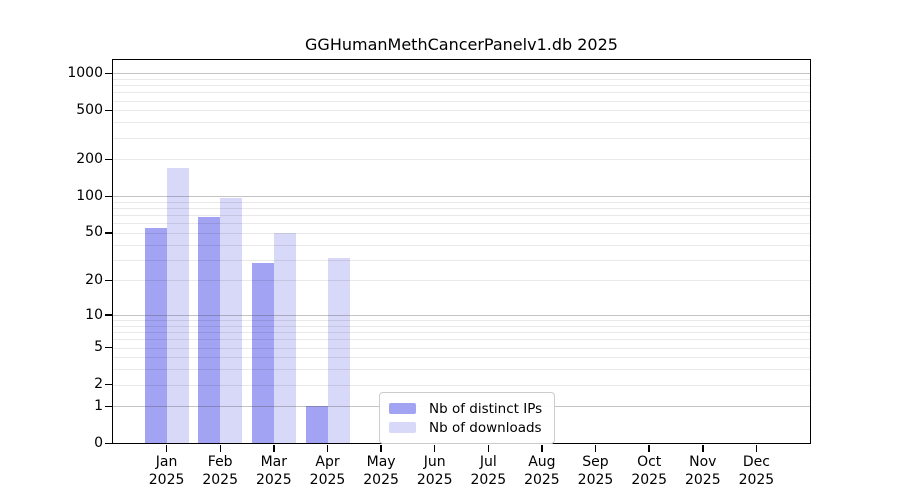  What do you see at coordinates (94, 279) in the screenshot?
I see `y-tick-label: 20` at bounding box center [94, 279].